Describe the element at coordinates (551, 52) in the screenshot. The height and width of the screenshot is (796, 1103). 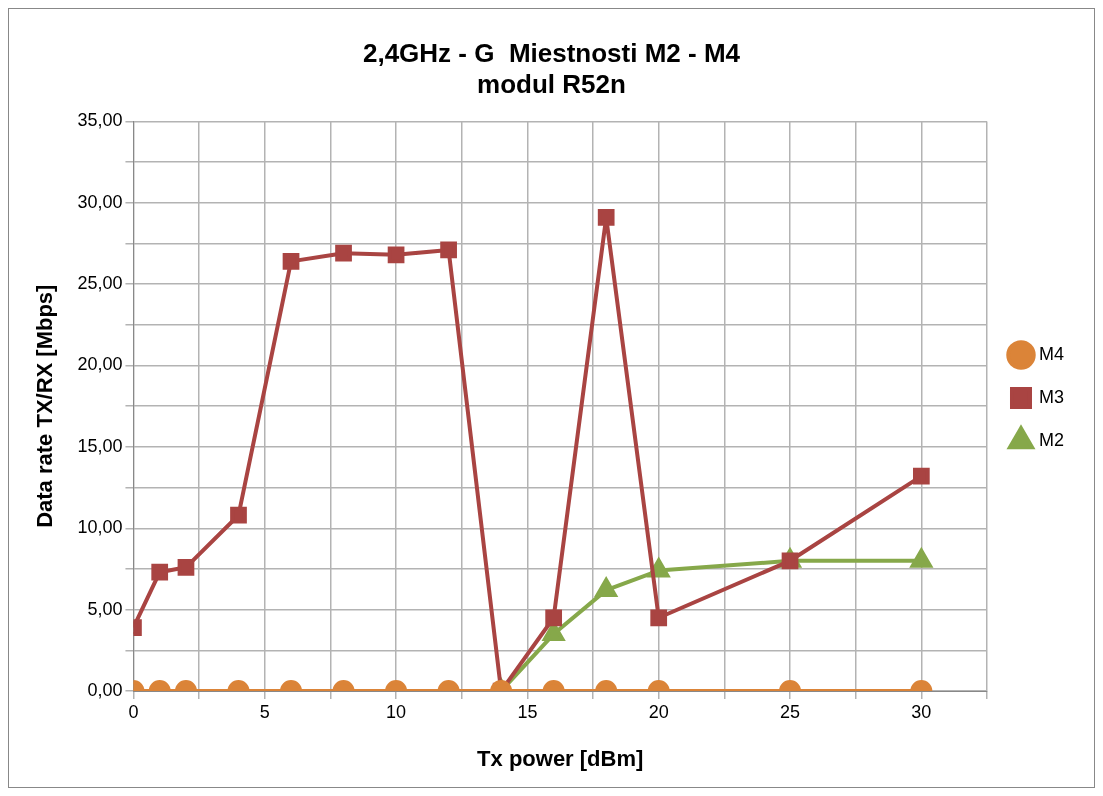
I see `text: 2,4GHz - G Miestnosti M2 - M4` at that location.